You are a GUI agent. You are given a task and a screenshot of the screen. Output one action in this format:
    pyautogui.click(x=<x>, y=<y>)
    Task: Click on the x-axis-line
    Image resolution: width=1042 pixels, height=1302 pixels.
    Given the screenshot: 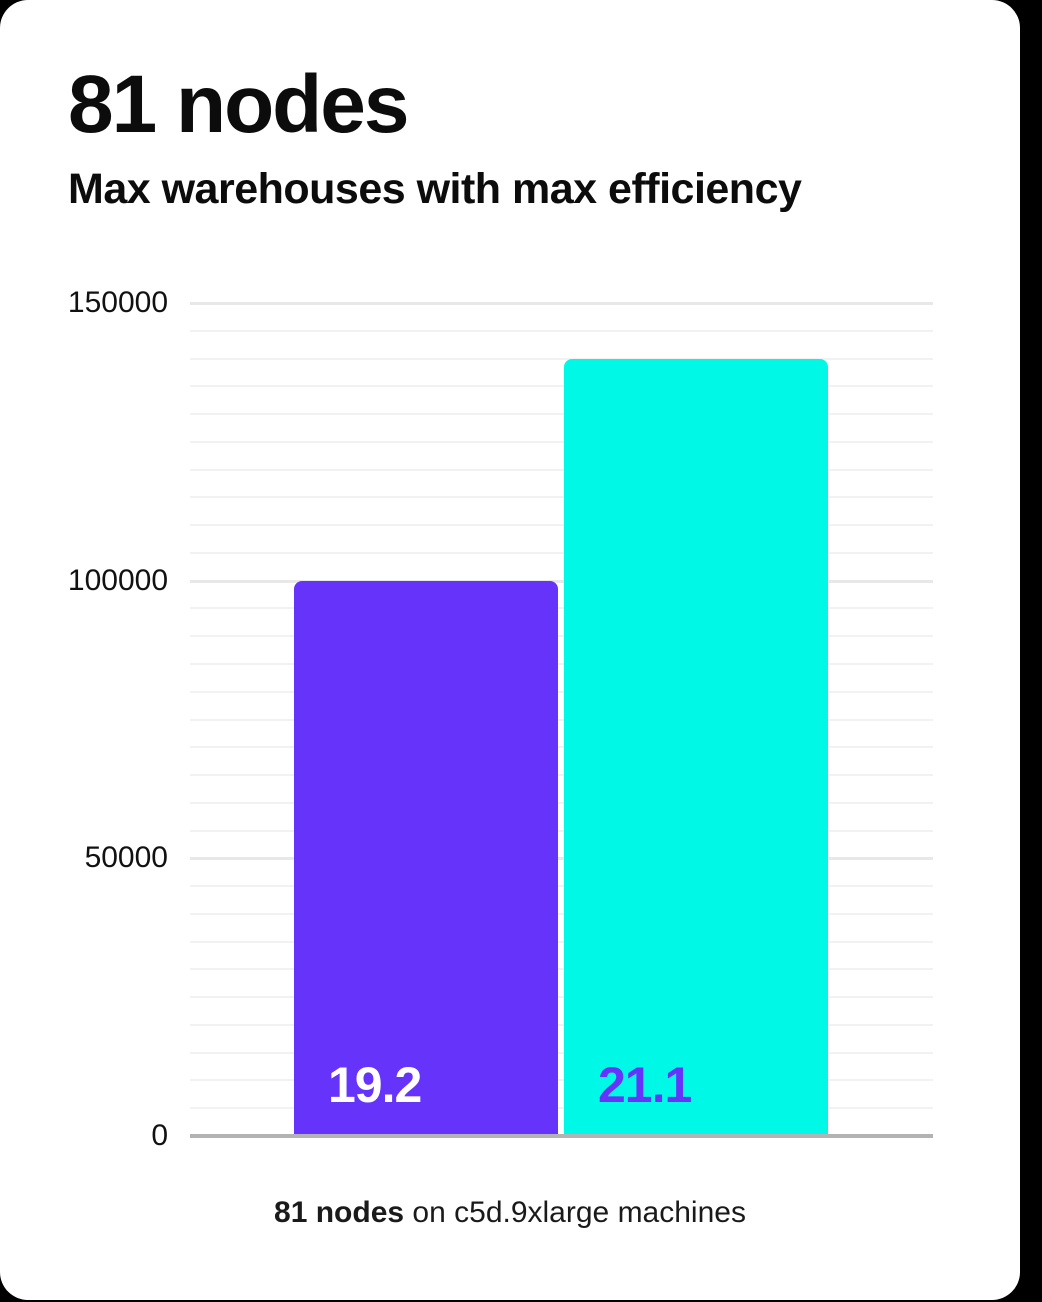 What is the action you would take?
    pyautogui.click(x=561, y=1136)
    